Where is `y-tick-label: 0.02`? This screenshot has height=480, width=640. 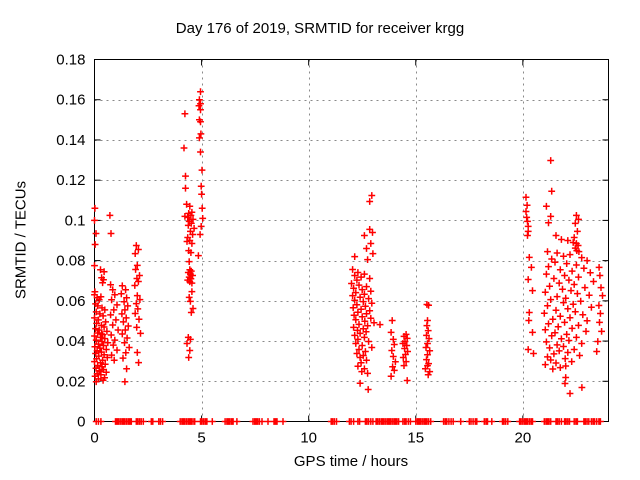 y-tick-label: 0.02 is located at coordinates (70, 381).